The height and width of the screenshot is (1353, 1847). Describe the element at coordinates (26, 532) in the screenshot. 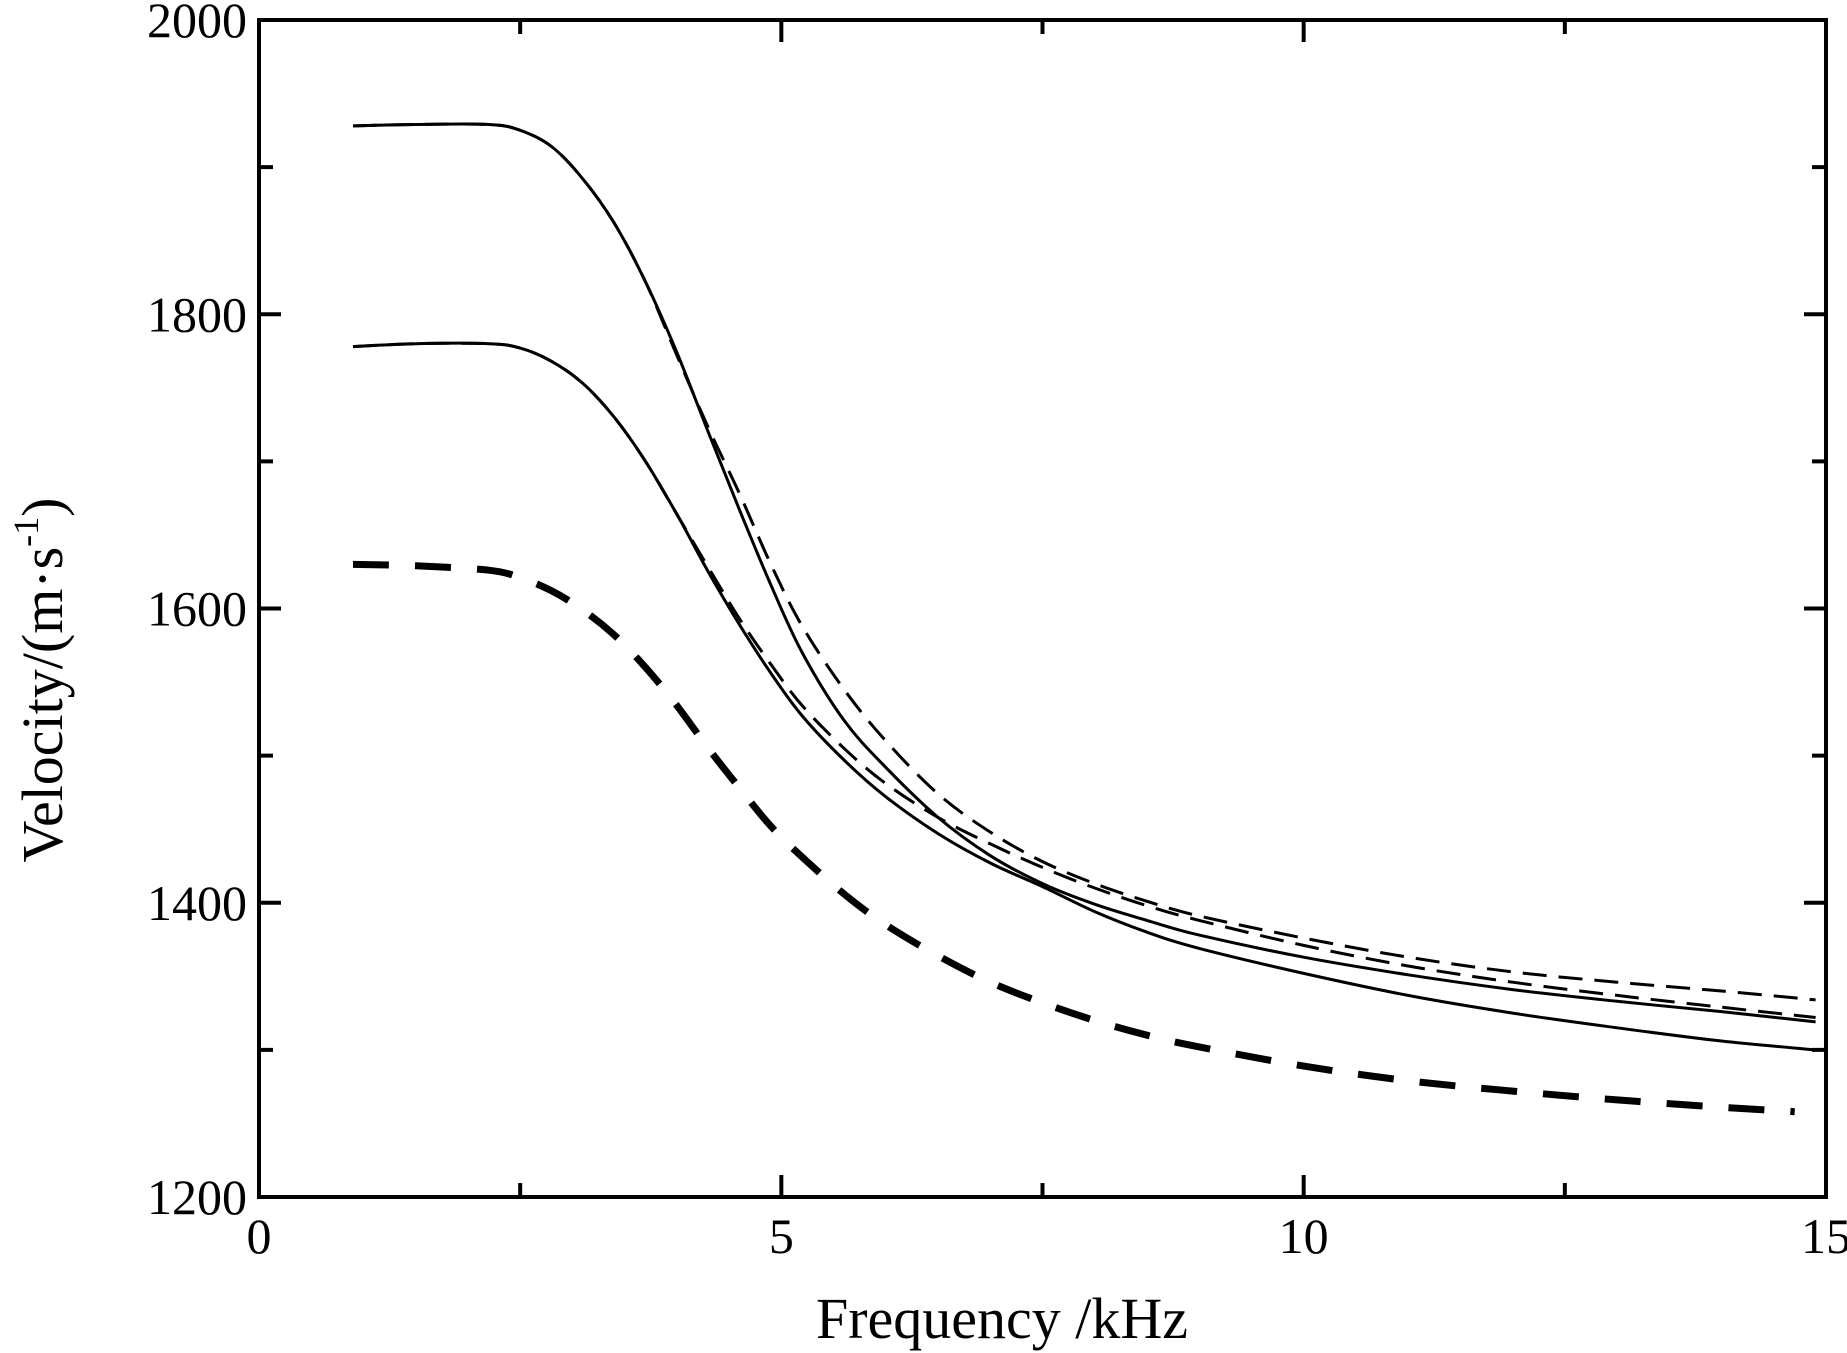

I see `y-axis-title-superscript: -1` at that location.